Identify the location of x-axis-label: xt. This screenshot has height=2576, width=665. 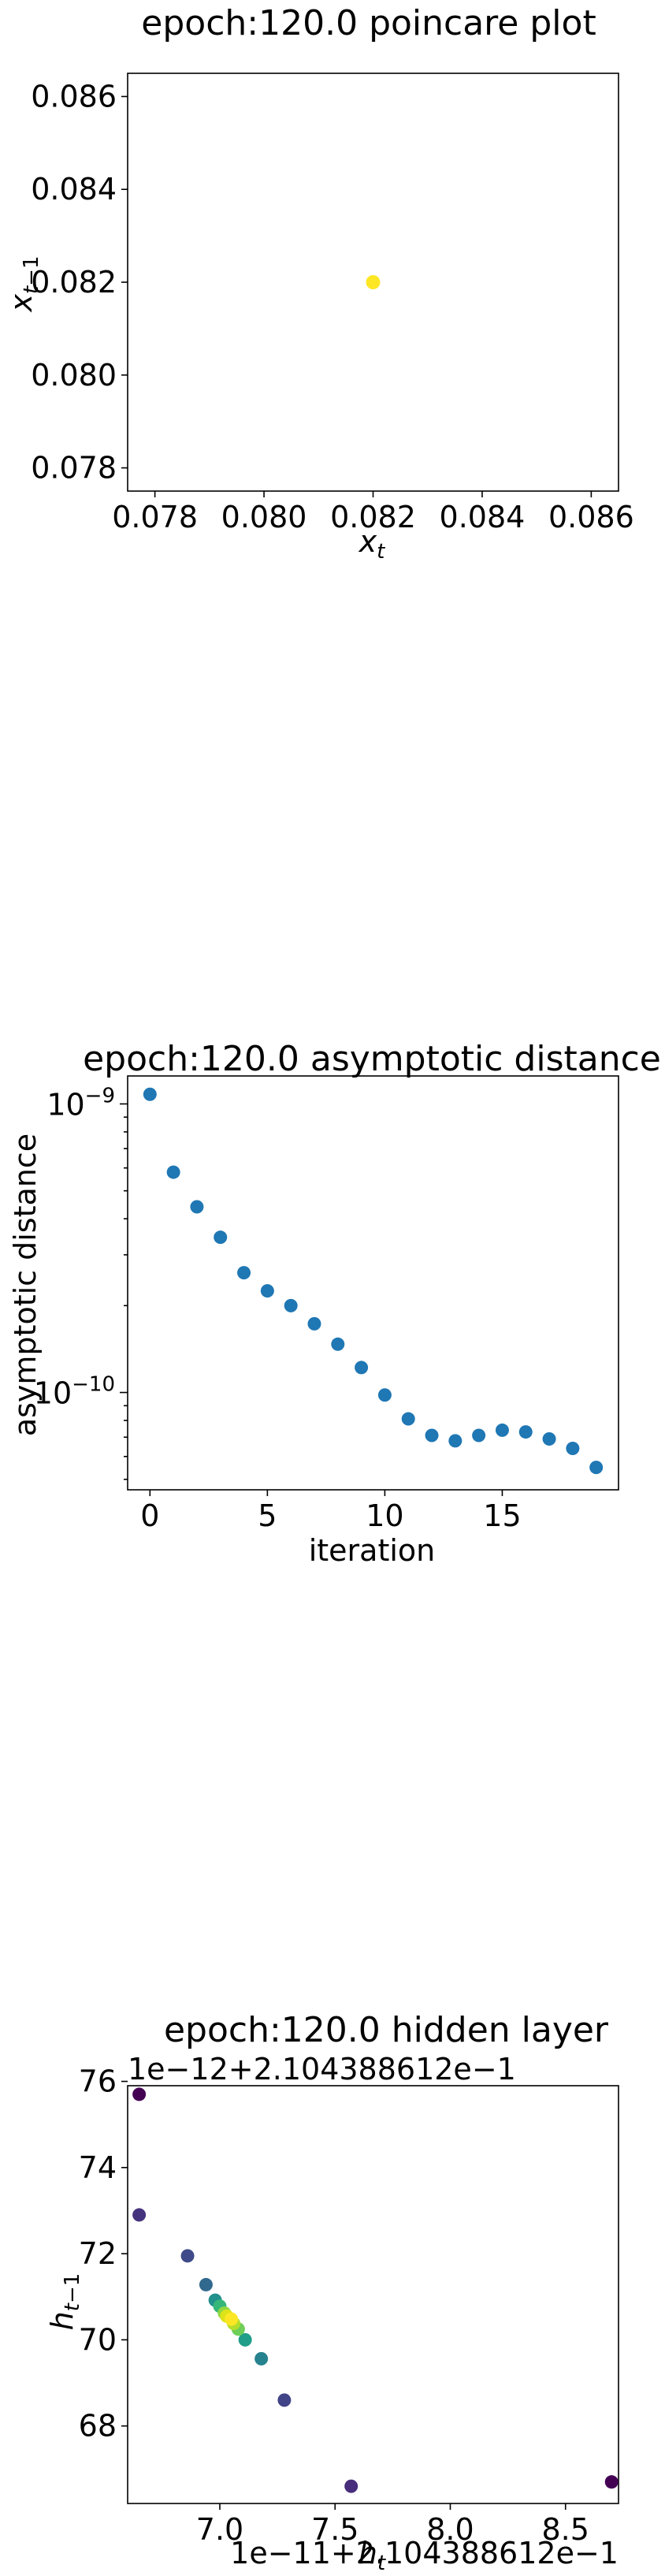
(372, 544).